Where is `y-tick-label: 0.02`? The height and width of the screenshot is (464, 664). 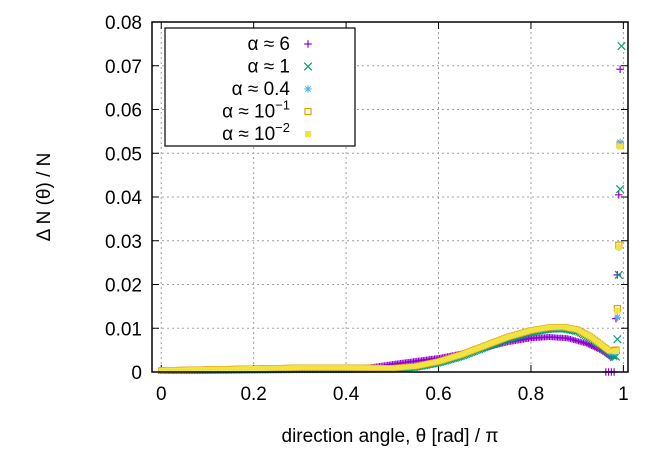
y-tick-label: 0.02 is located at coordinates (123, 286).